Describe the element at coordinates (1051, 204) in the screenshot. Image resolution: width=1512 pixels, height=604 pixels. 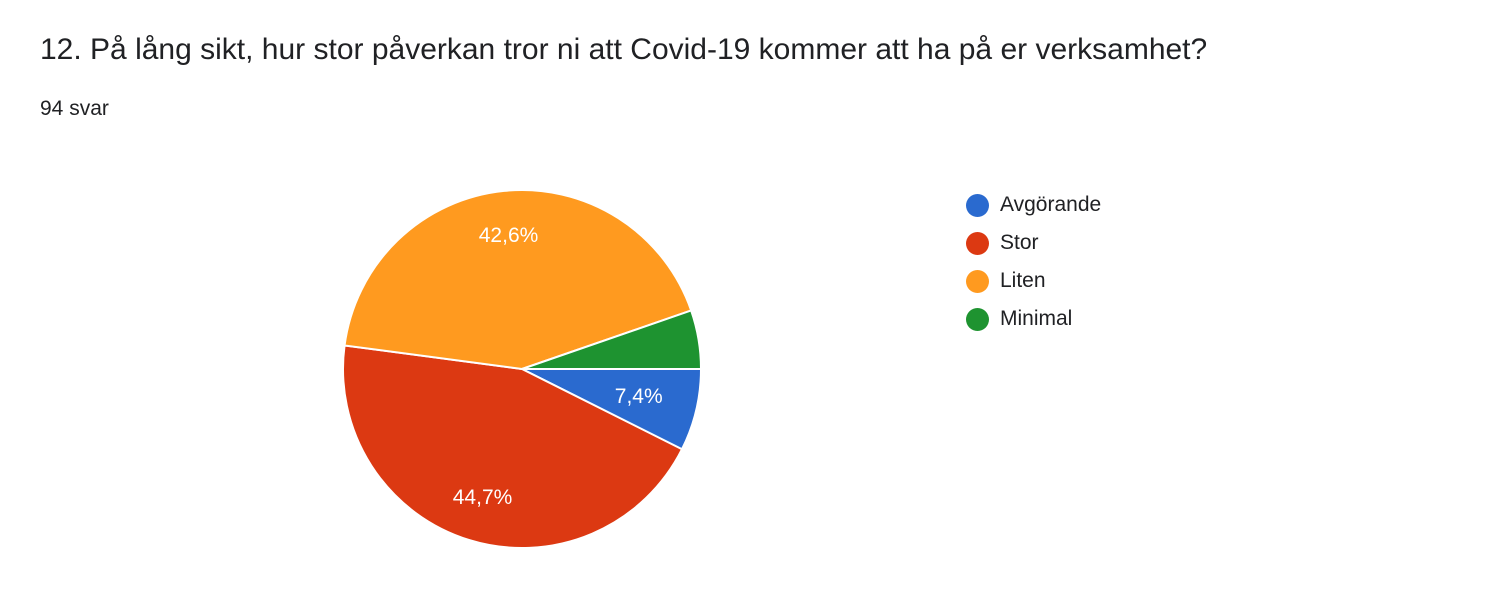
I see `legend-label: Avgörande` at that location.